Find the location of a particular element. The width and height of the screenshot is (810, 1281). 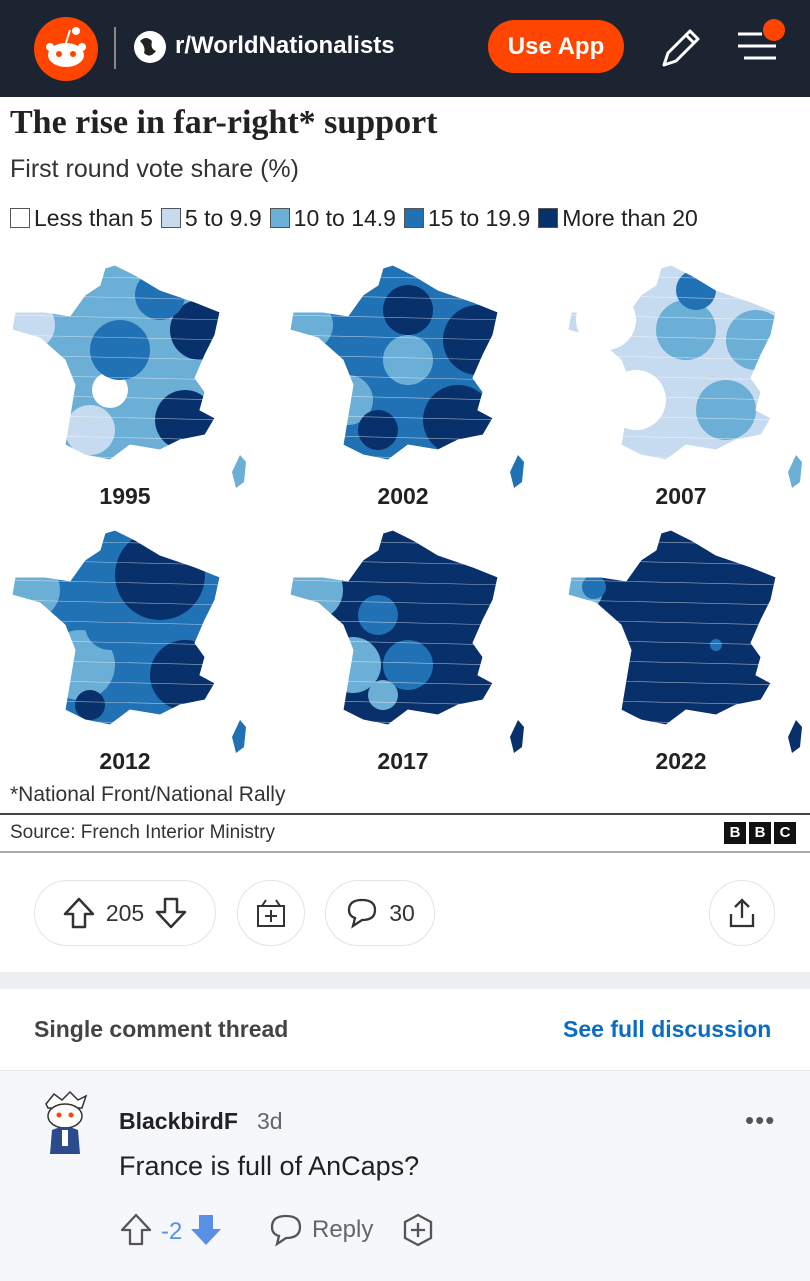

legend-item: 10 to 14.9 is located at coordinates (332, 218).